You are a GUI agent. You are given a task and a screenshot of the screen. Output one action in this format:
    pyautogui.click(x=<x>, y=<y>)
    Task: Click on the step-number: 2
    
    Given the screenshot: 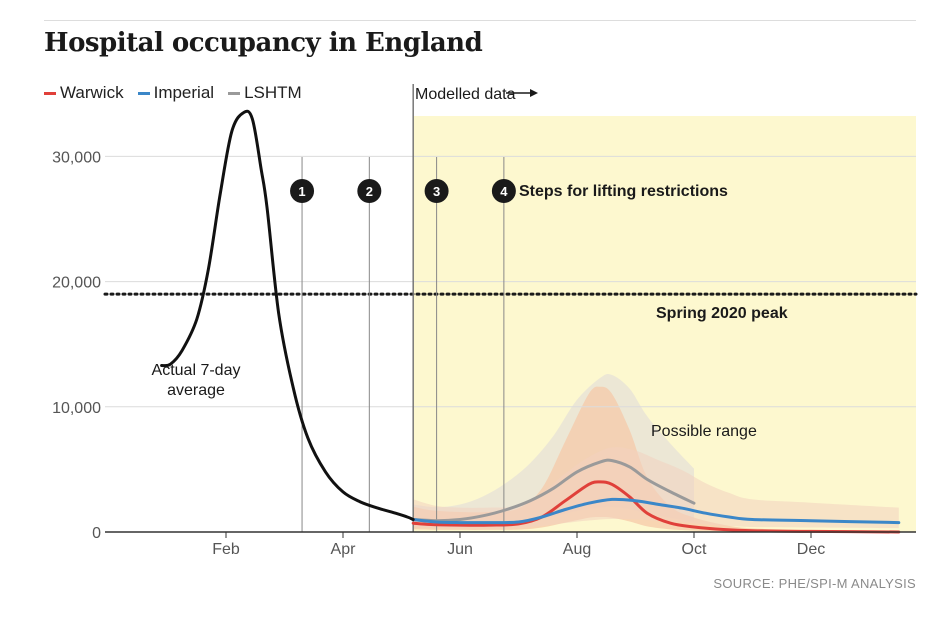 What is the action you would take?
    pyautogui.click(x=369, y=191)
    